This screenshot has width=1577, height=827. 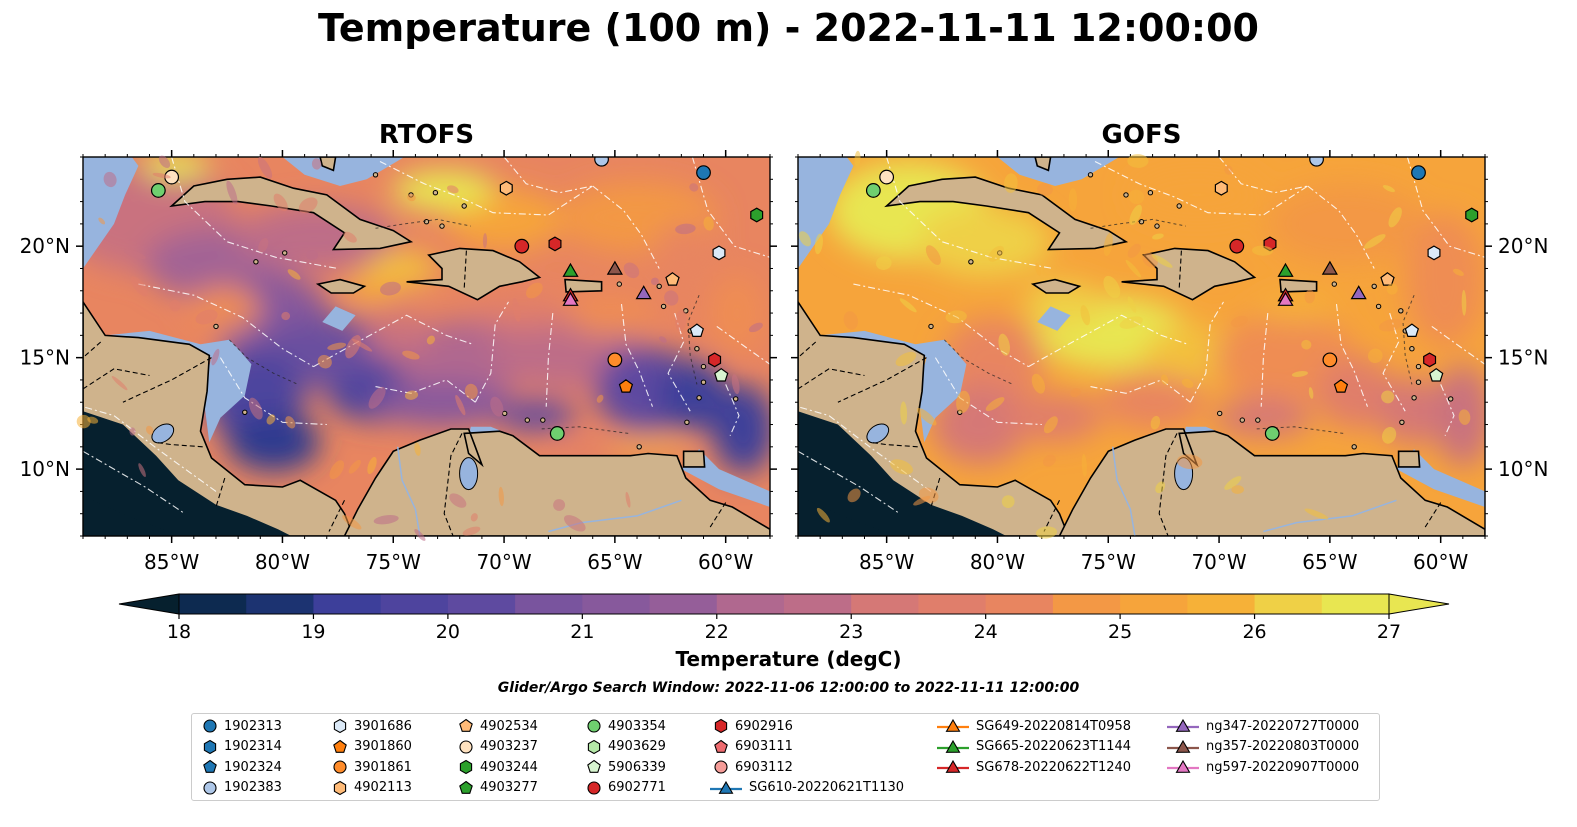 What do you see at coordinates (498, 767) in the screenshot?
I see `legend-item: 4903244` at bounding box center [498, 767].